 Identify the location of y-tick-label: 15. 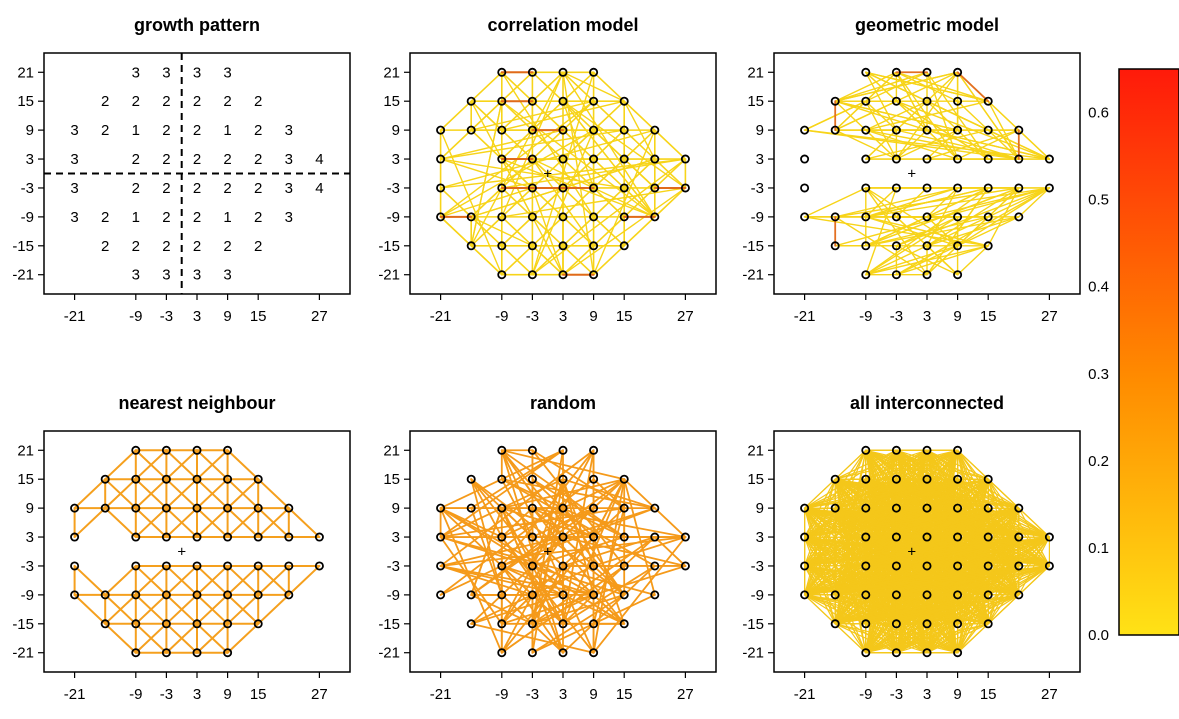
(755, 101).